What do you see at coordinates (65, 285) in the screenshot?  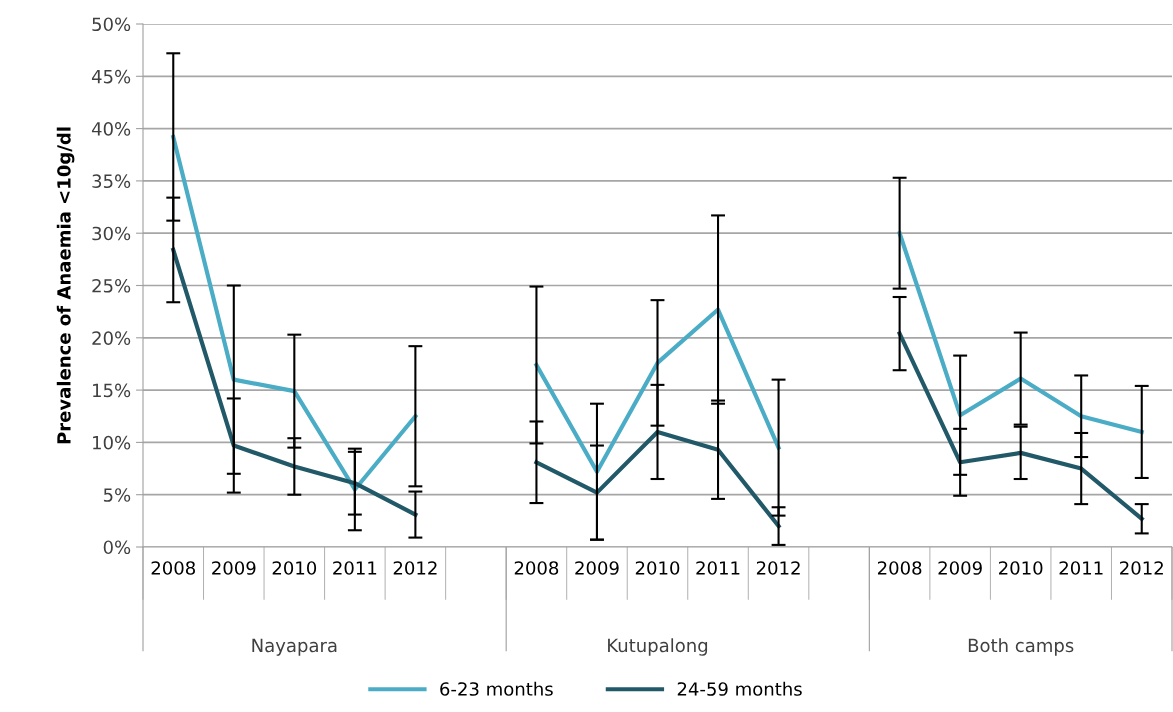 I see `y-axis-title: Prevalence of Anaemia <10g/dl` at bounding box center [65, 285].